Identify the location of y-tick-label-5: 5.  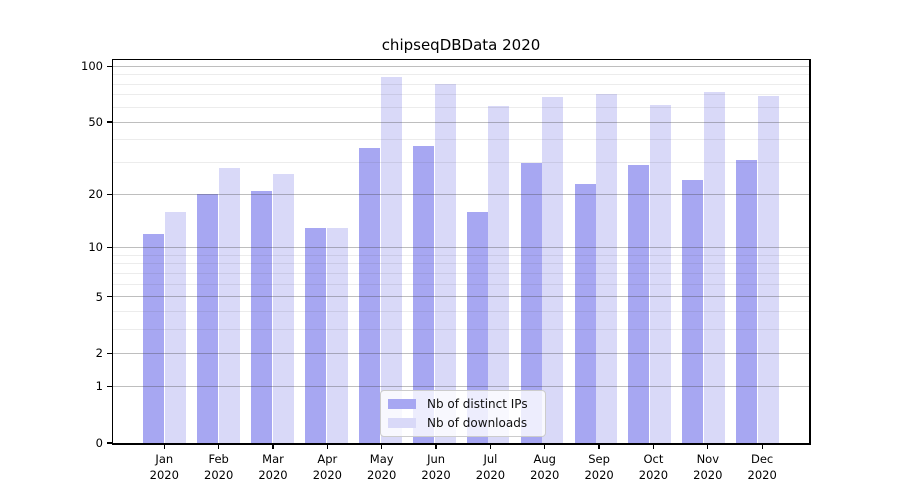
(99, 296).